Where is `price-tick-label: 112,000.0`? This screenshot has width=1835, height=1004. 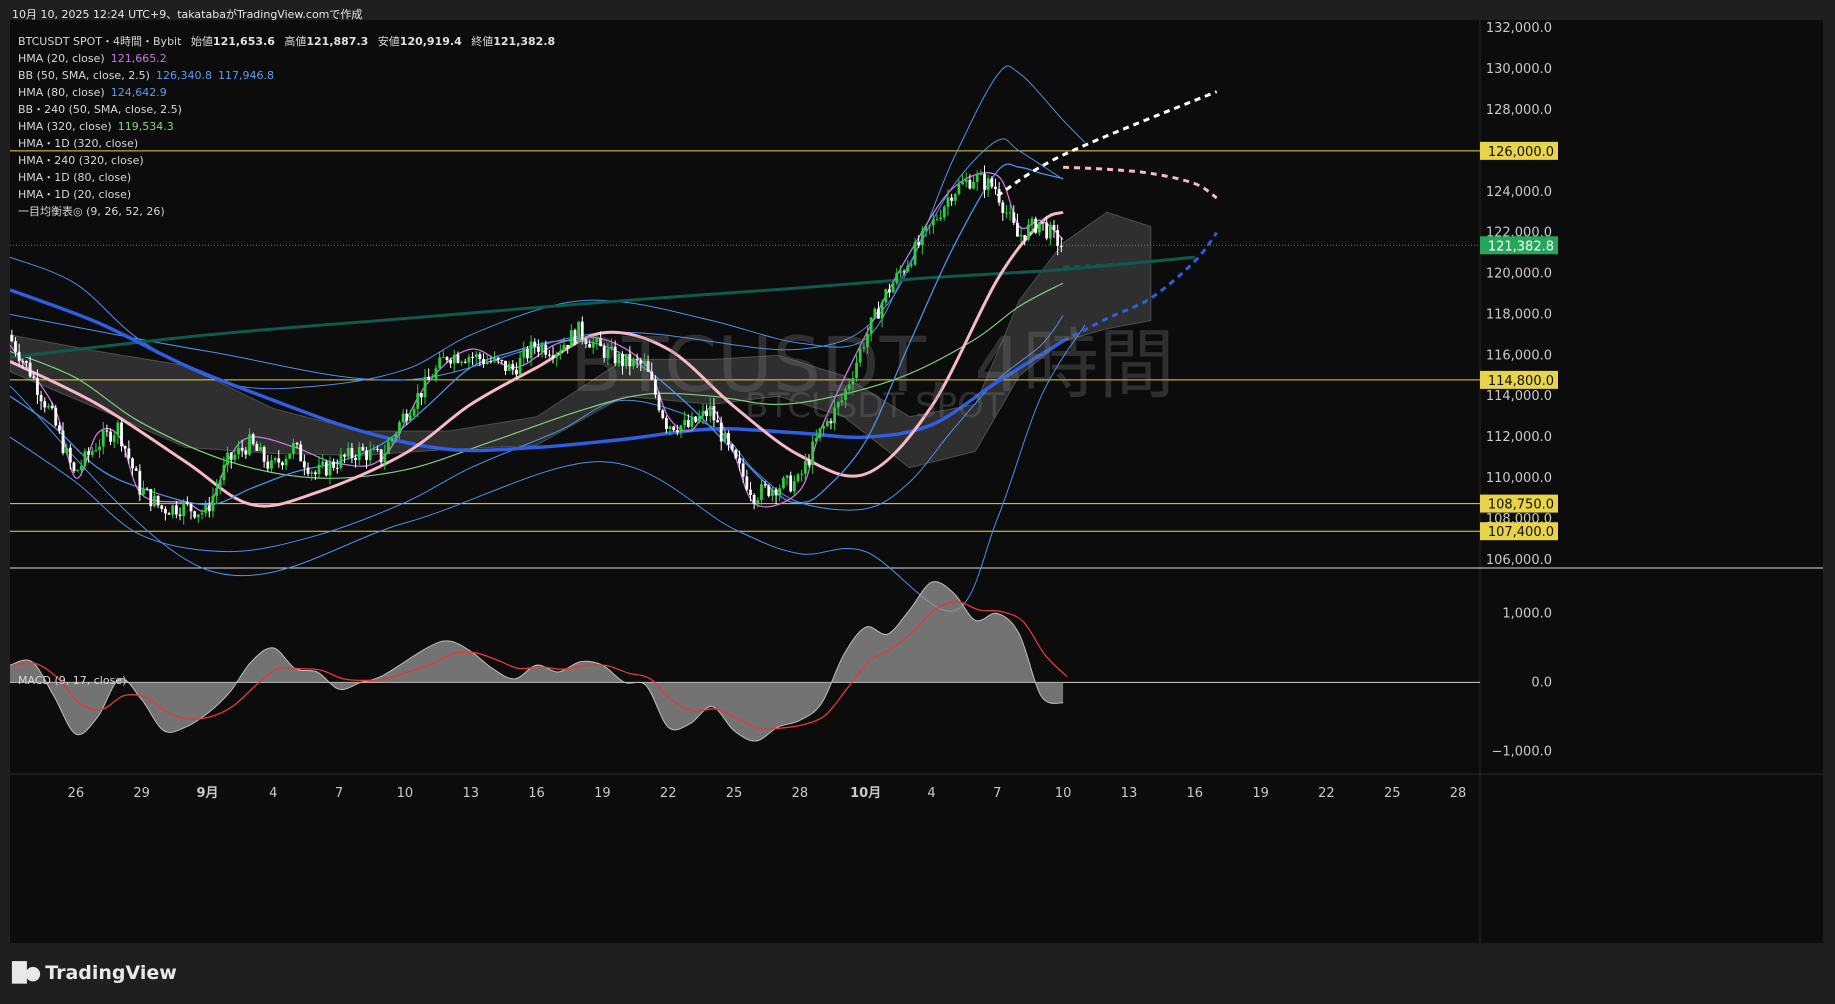
price-tick-label: 112,000.0 is located at coordinates (1519, 437).